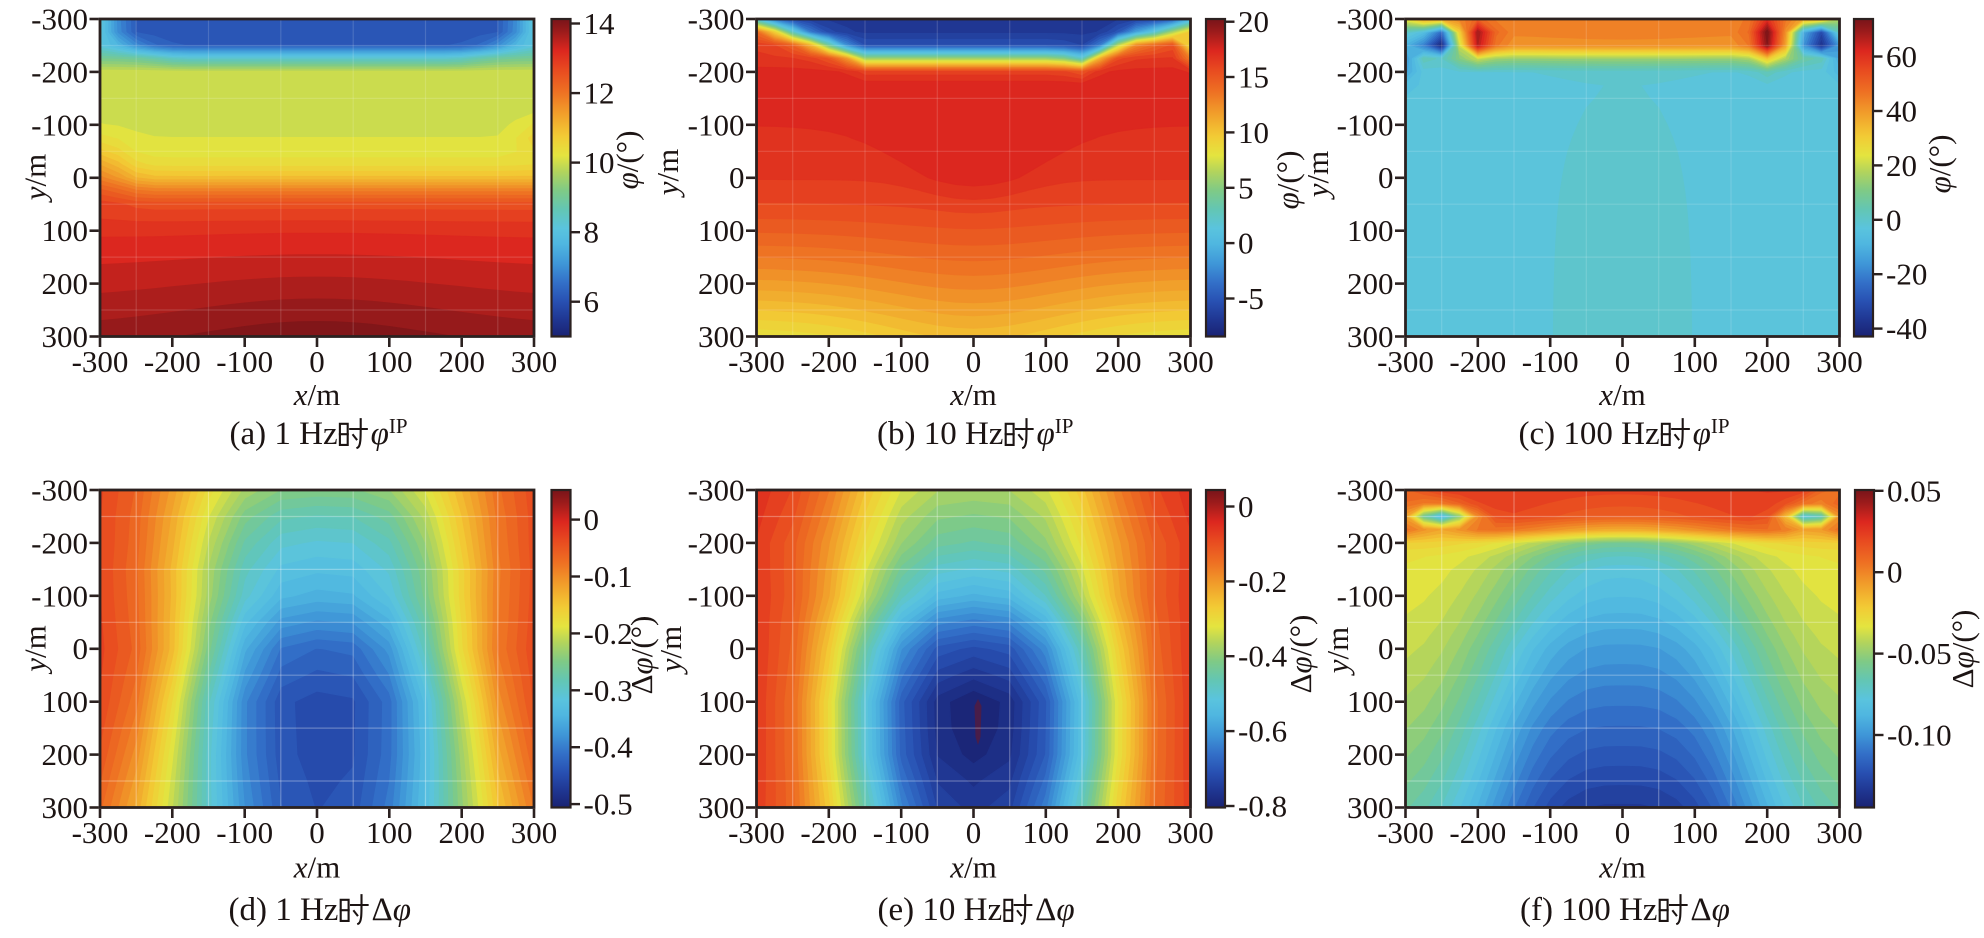  I want to click on svg-text: -0.8, so click(1262, 806).